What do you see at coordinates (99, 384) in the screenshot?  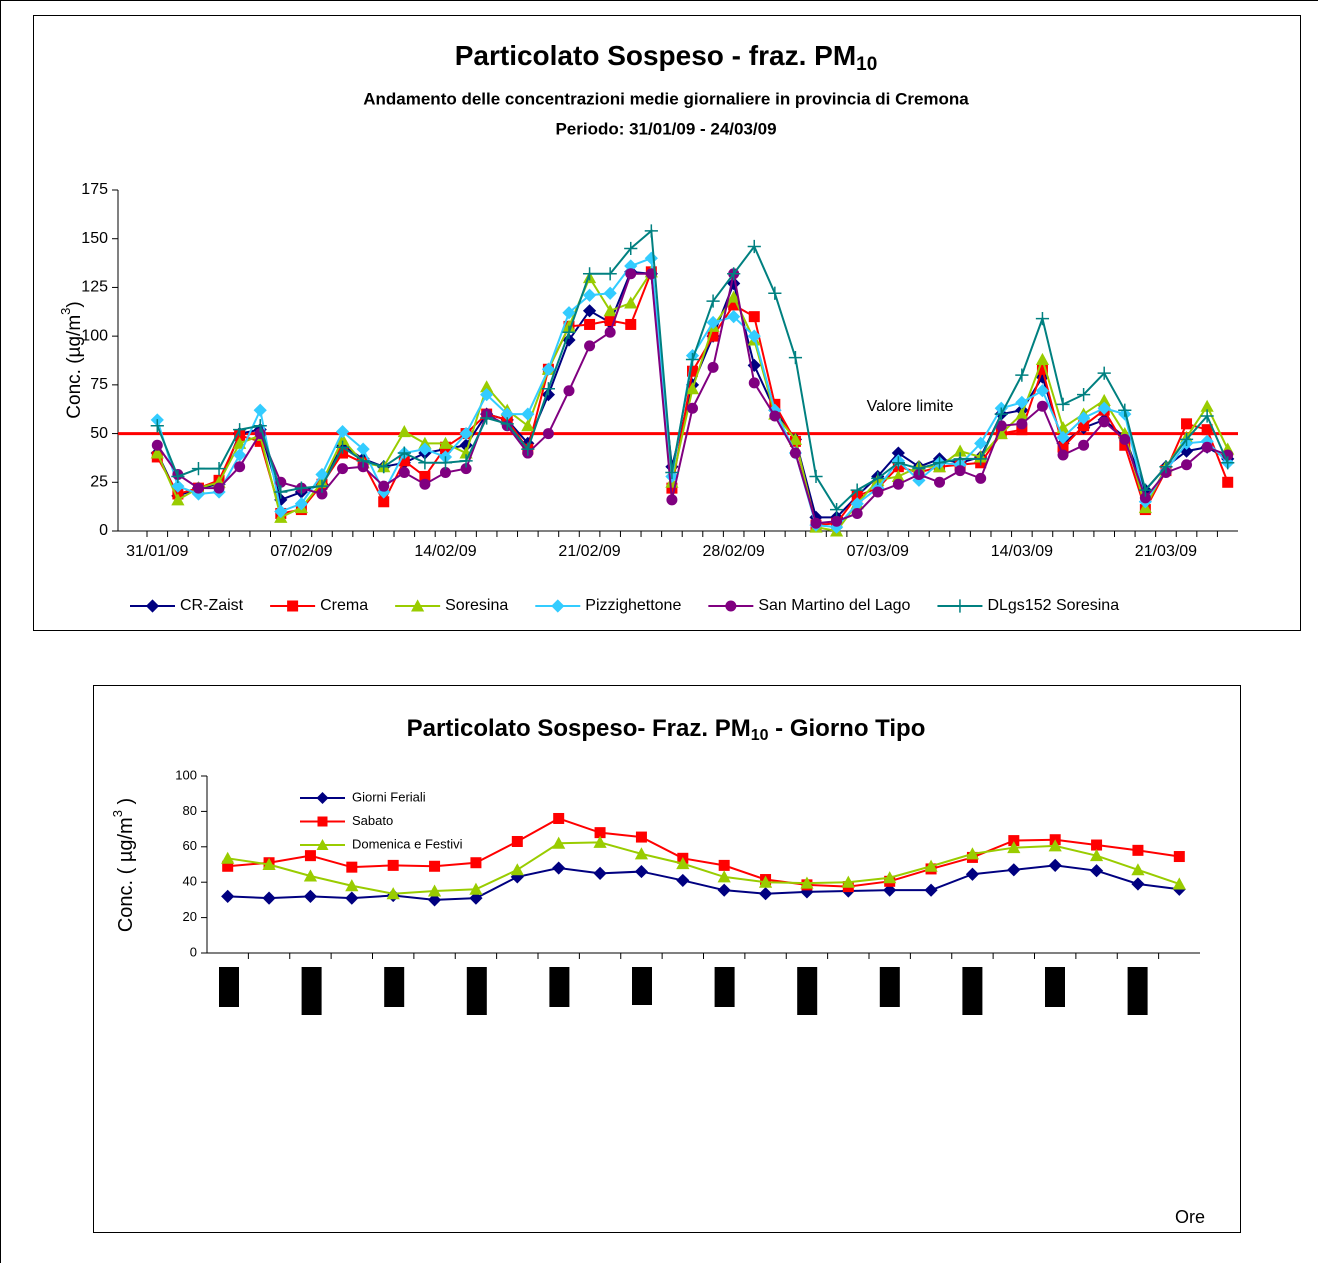 I see `y-tick-label: 75` at bounding box center [99, 384].